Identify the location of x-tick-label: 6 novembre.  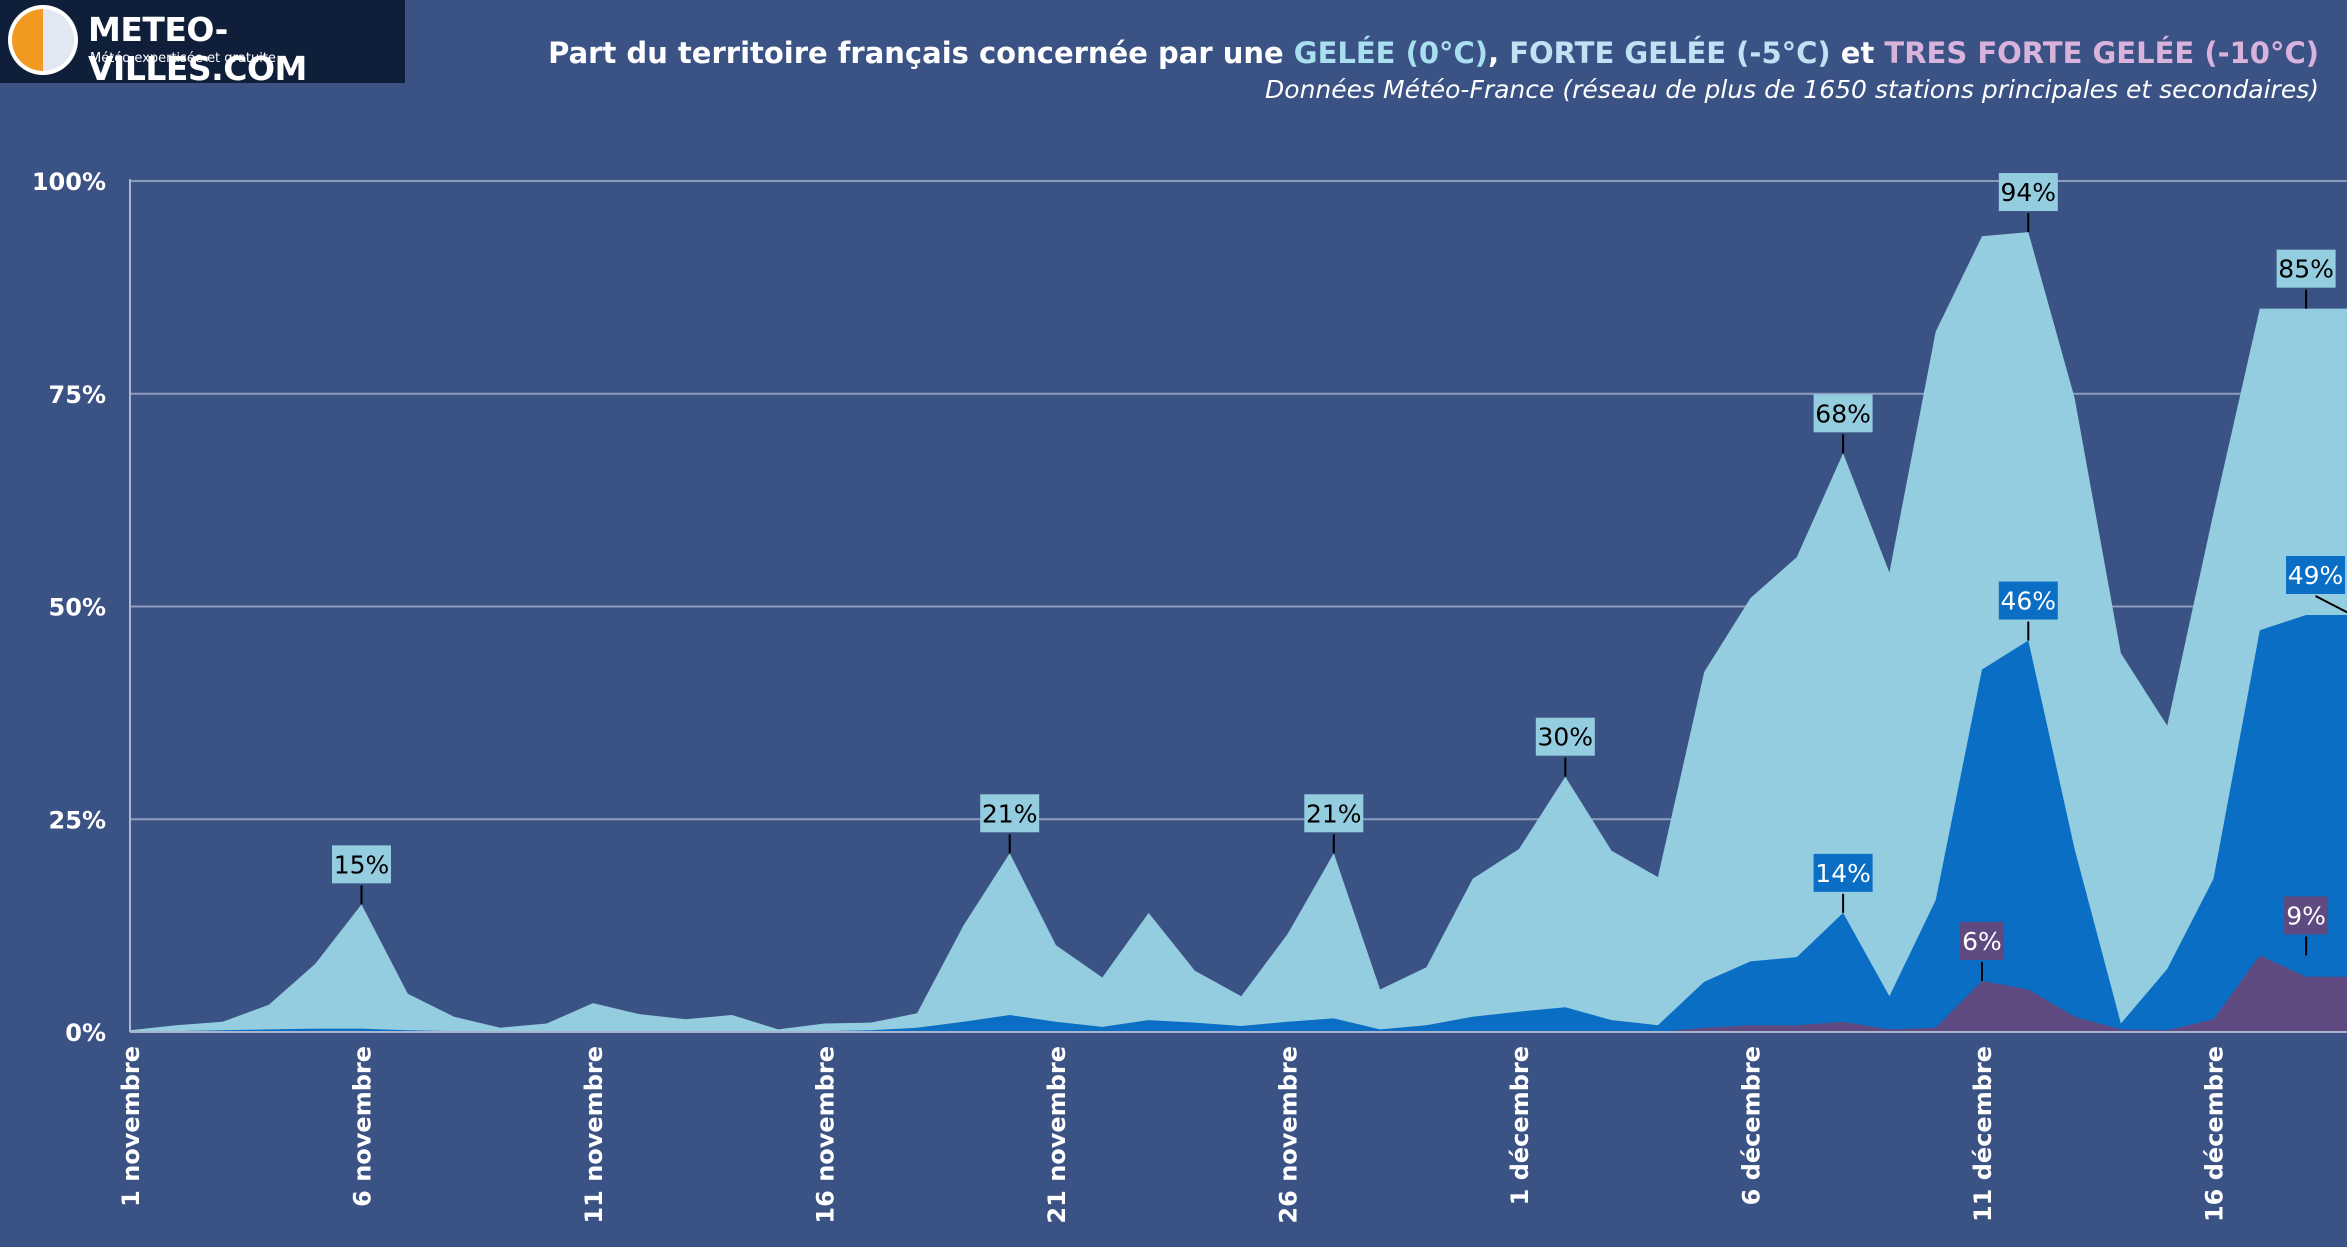
(363, 1126).